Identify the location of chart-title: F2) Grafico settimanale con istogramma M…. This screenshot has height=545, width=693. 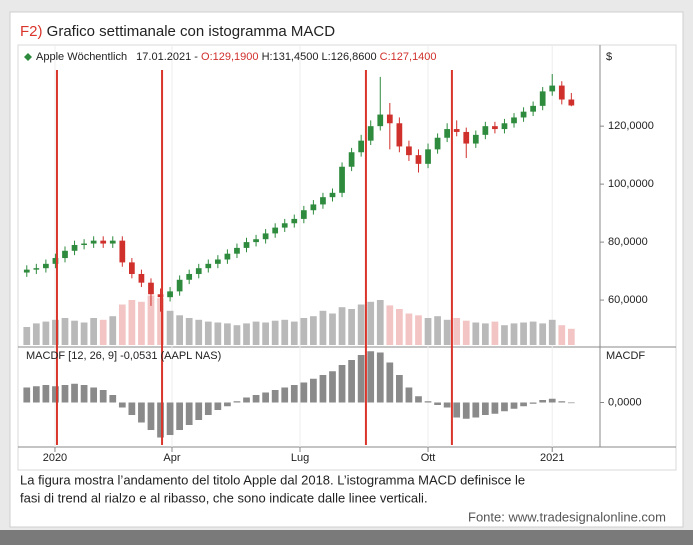
(177, 31).